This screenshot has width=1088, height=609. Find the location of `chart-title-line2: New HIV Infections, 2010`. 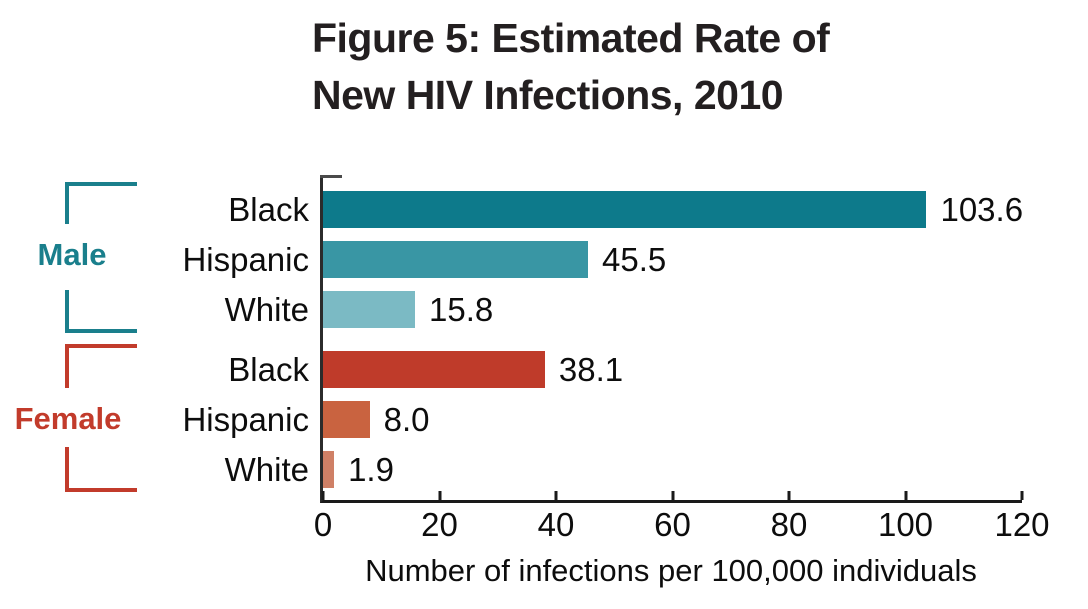

chart-title-line2: New HIV Infections, 2010 is located at coordinates (548, 95).